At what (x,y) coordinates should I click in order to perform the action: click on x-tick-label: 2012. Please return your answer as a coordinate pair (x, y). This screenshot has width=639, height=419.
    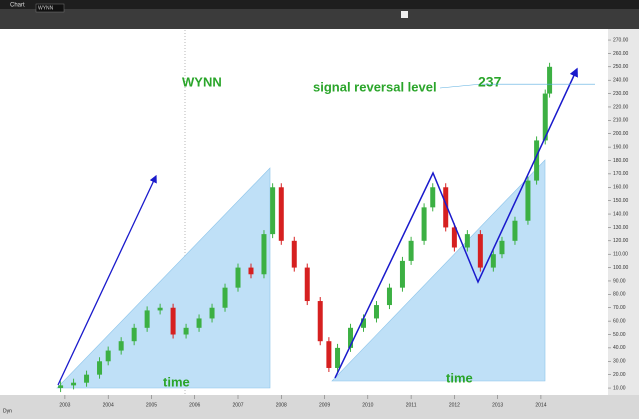
    Looking at the image, I should click on (454, 405).